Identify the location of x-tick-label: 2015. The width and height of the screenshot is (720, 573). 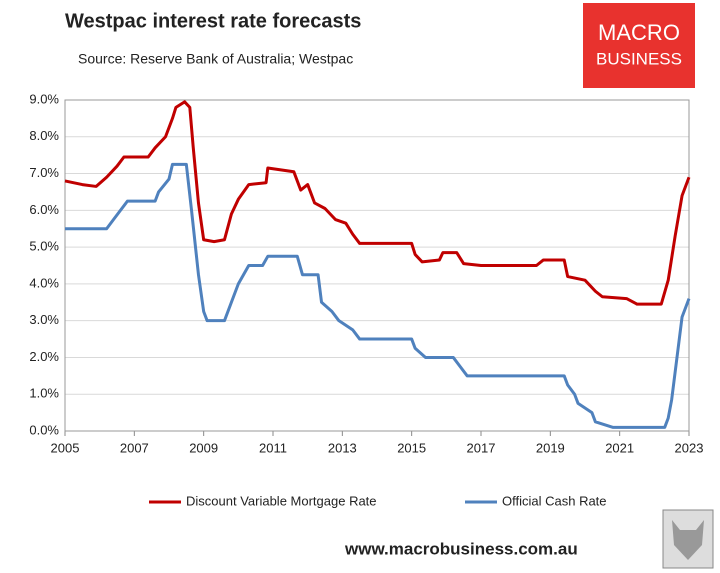
(411, 447).